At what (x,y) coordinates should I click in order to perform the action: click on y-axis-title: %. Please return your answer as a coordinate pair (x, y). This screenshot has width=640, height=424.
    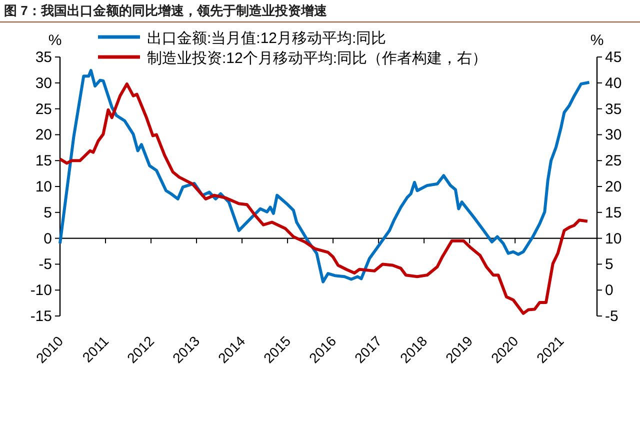
    Looking at the image, I should click on (55, 40).